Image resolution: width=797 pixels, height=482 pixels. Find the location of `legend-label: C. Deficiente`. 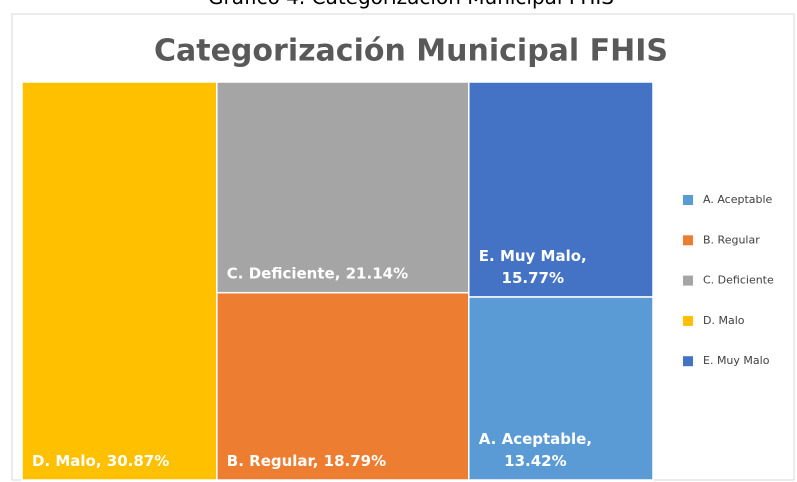

legend-label: C. Deficiente is located at coordinates (738, 280).